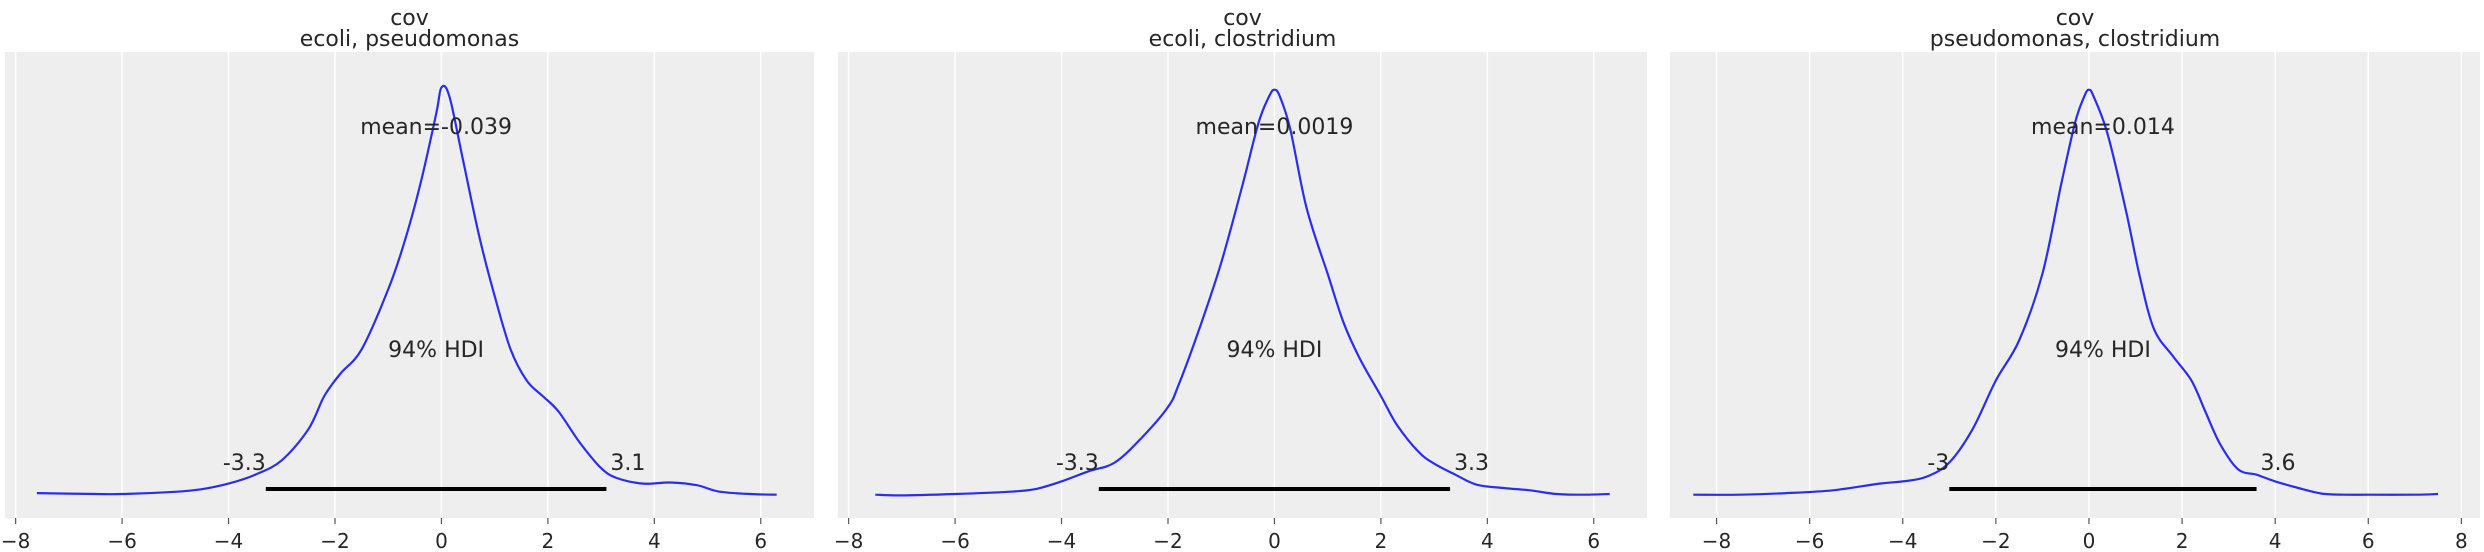 This screenshot has height=552, width=2484. I want to click on mean-label: mean=-0.039, so click(436, 127).